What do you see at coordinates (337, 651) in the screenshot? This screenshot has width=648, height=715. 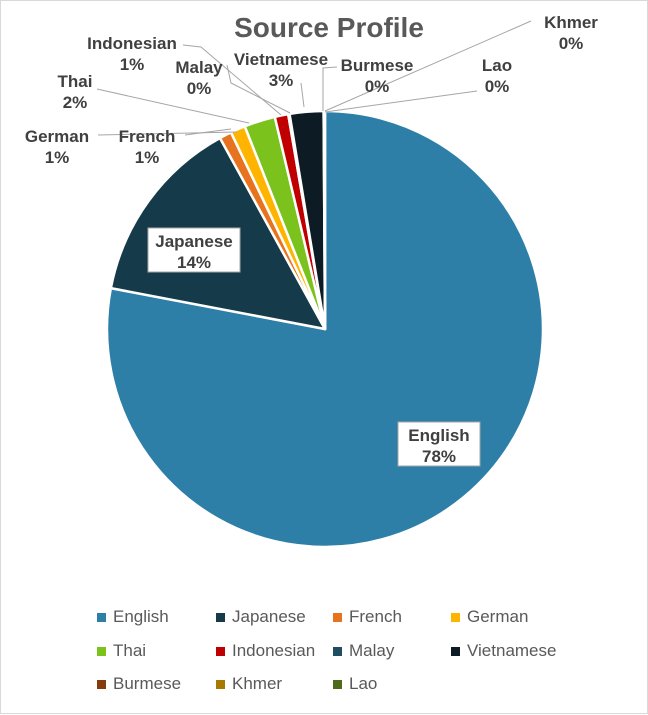 I see `legend-swatch-malay` at bounding box center [337, 651].